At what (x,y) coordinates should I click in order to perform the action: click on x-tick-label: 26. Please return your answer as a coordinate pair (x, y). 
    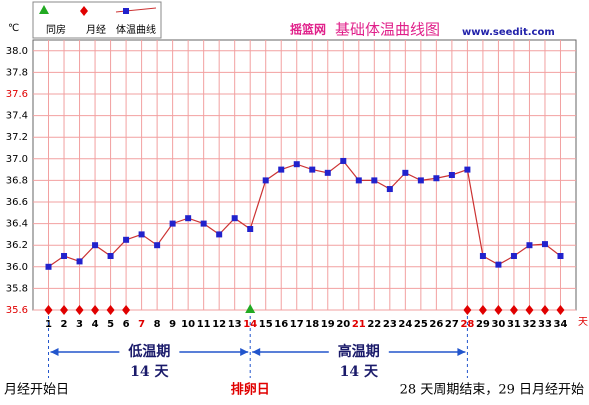
    Looking at the image, I should click on (436, 324).